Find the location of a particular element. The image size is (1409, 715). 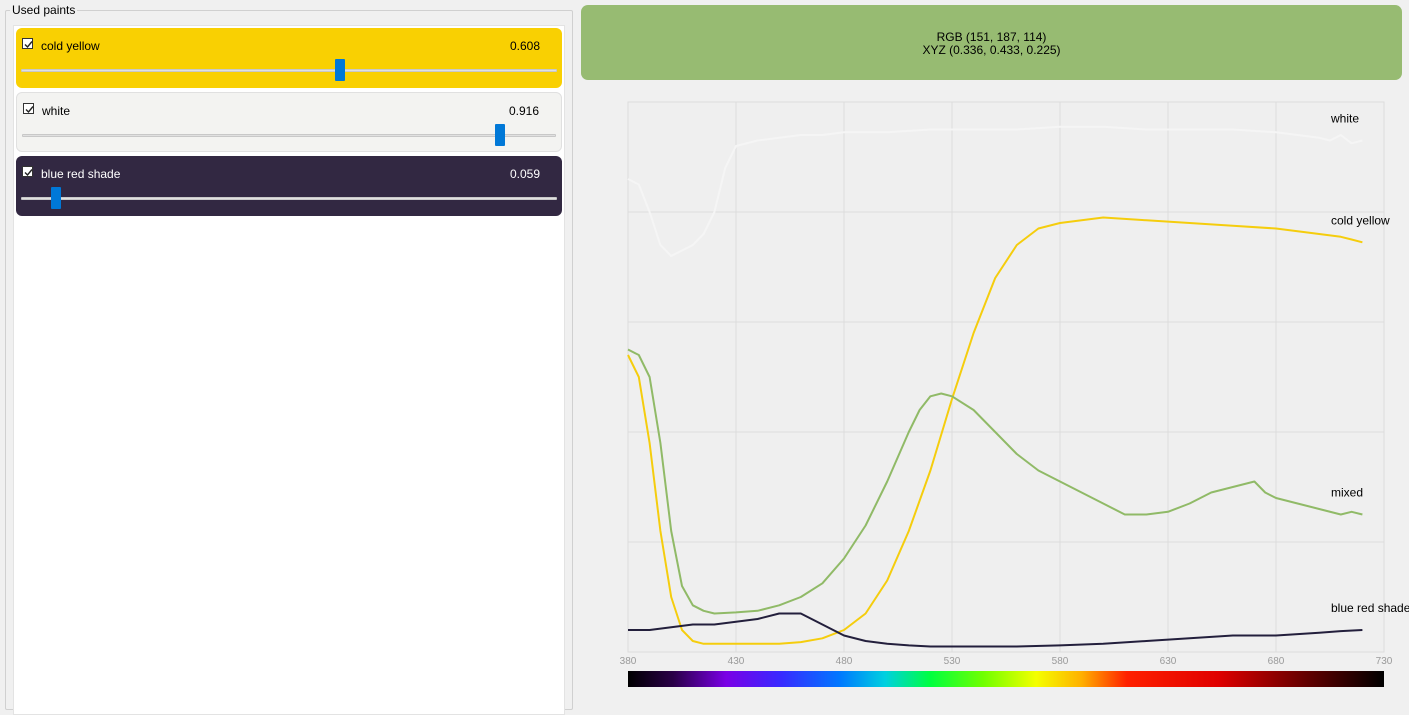

paint-checkbox-white is located at coordinates (28, 108).